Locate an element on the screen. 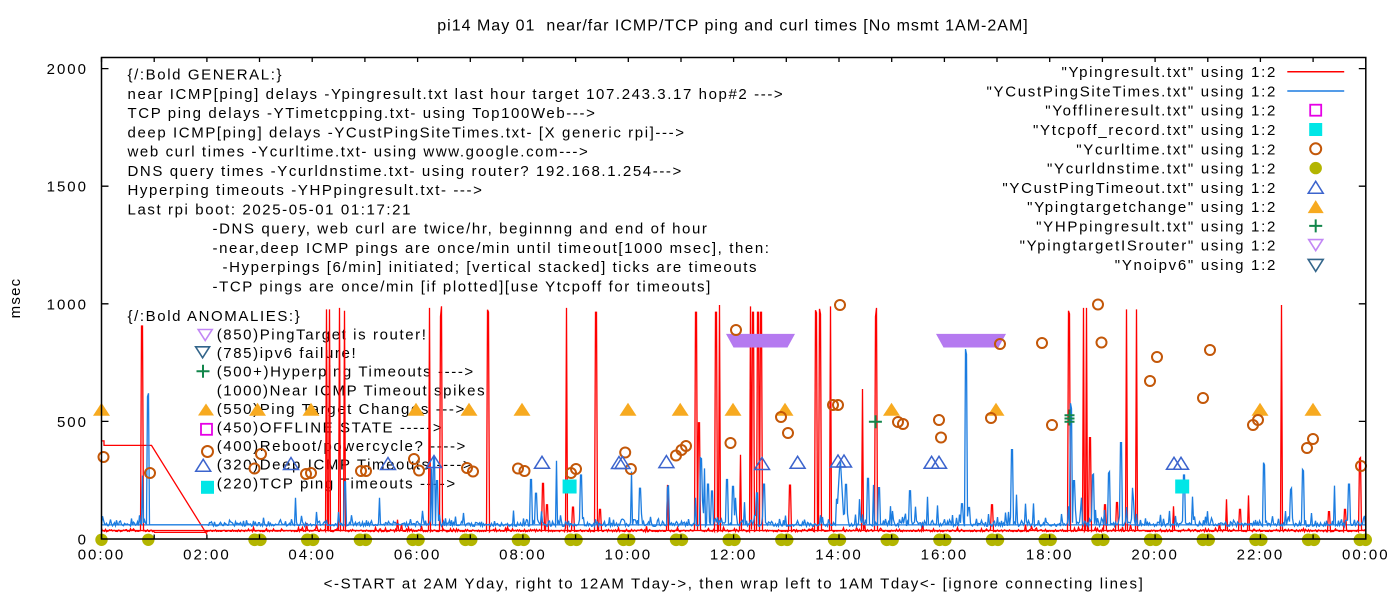 This screenshot has height=605, width=1400. svg-text: 0 is located at coordinates (83, 540).